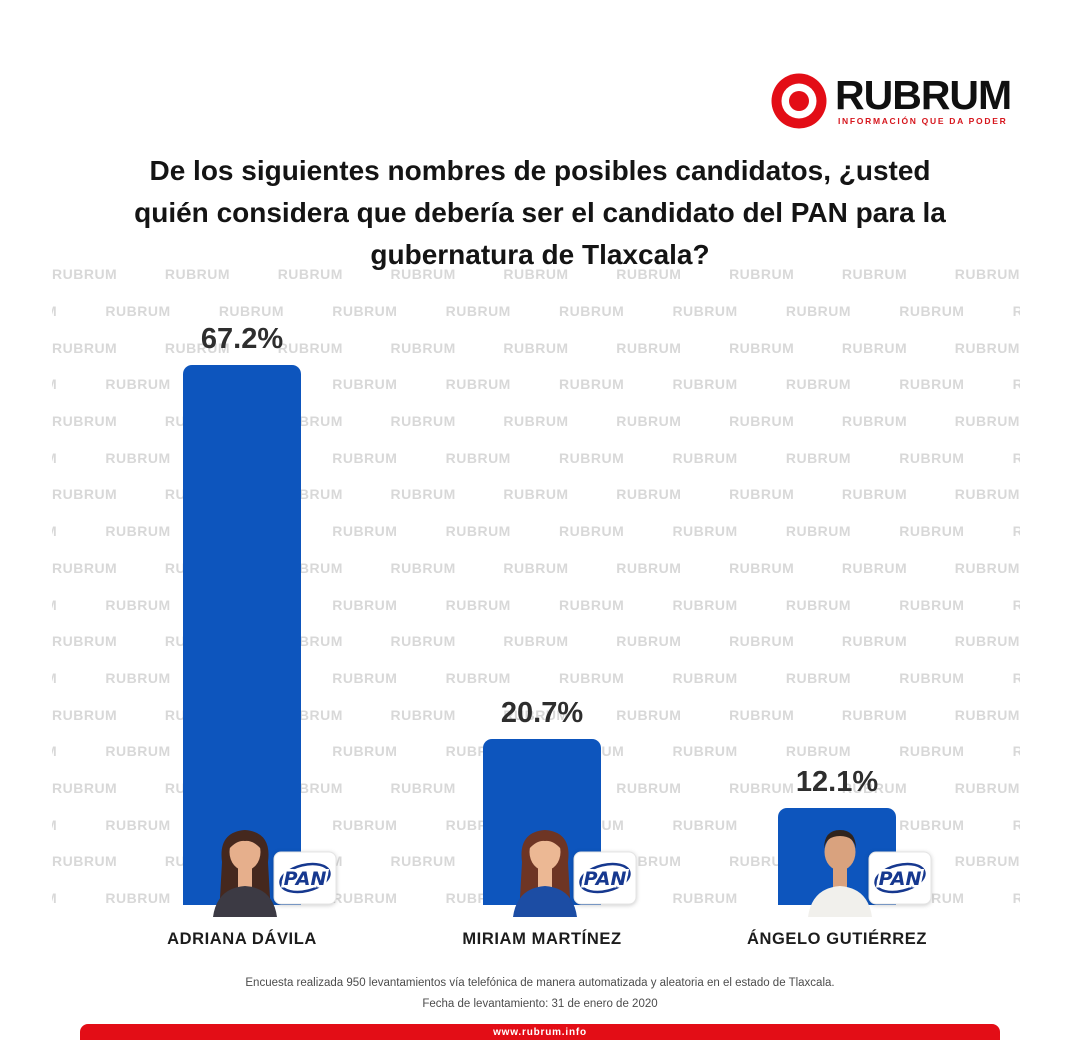 The width and height of the screenshot is (1080, 1040). Describe the element at coordinates (542, 939) in the screenshot. I see `candidate-name: MIRIAM MARTÍNEZ` at that location.